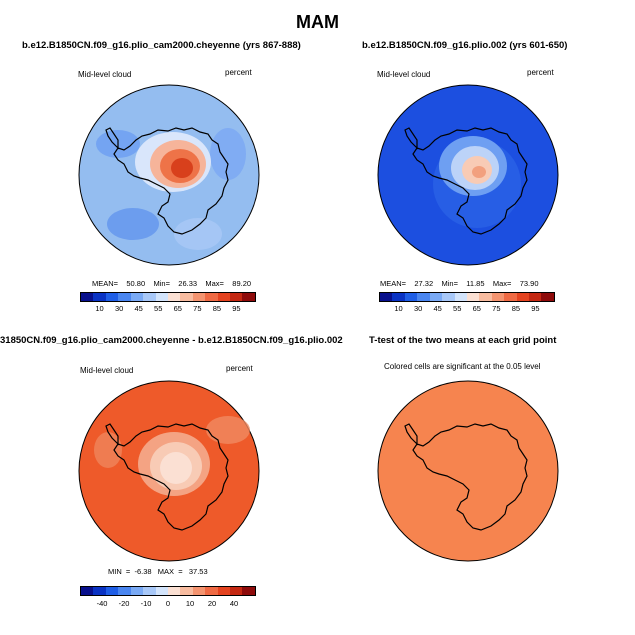 This screenshot has height=635, width=635. Describe the element at coordinates (234, 603) in the screenshot. I see `colorbar-tick-label: 40` at that location.